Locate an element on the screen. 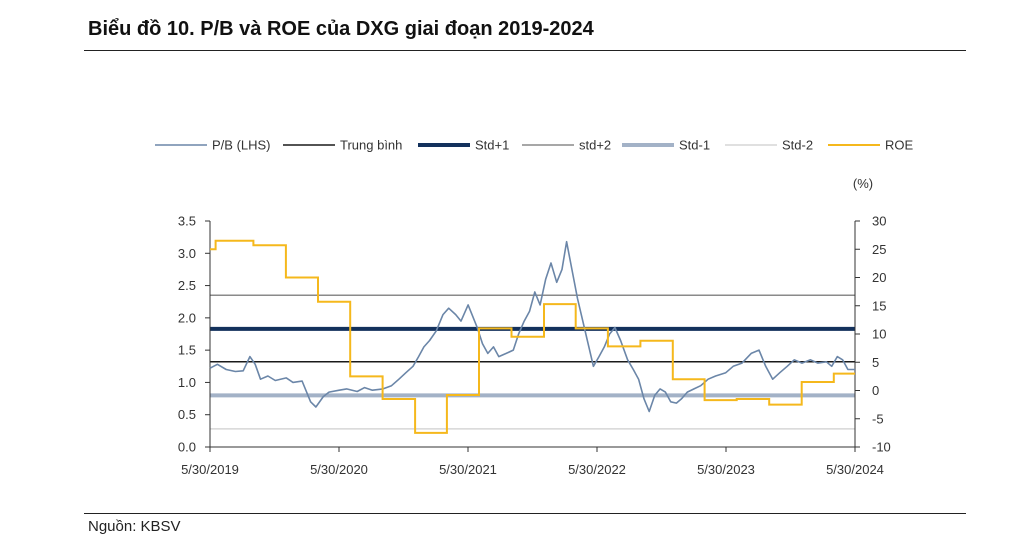 This screenshot has height=547, width=1013. legend-label-6: ROE is located at coordinates (899, 145).